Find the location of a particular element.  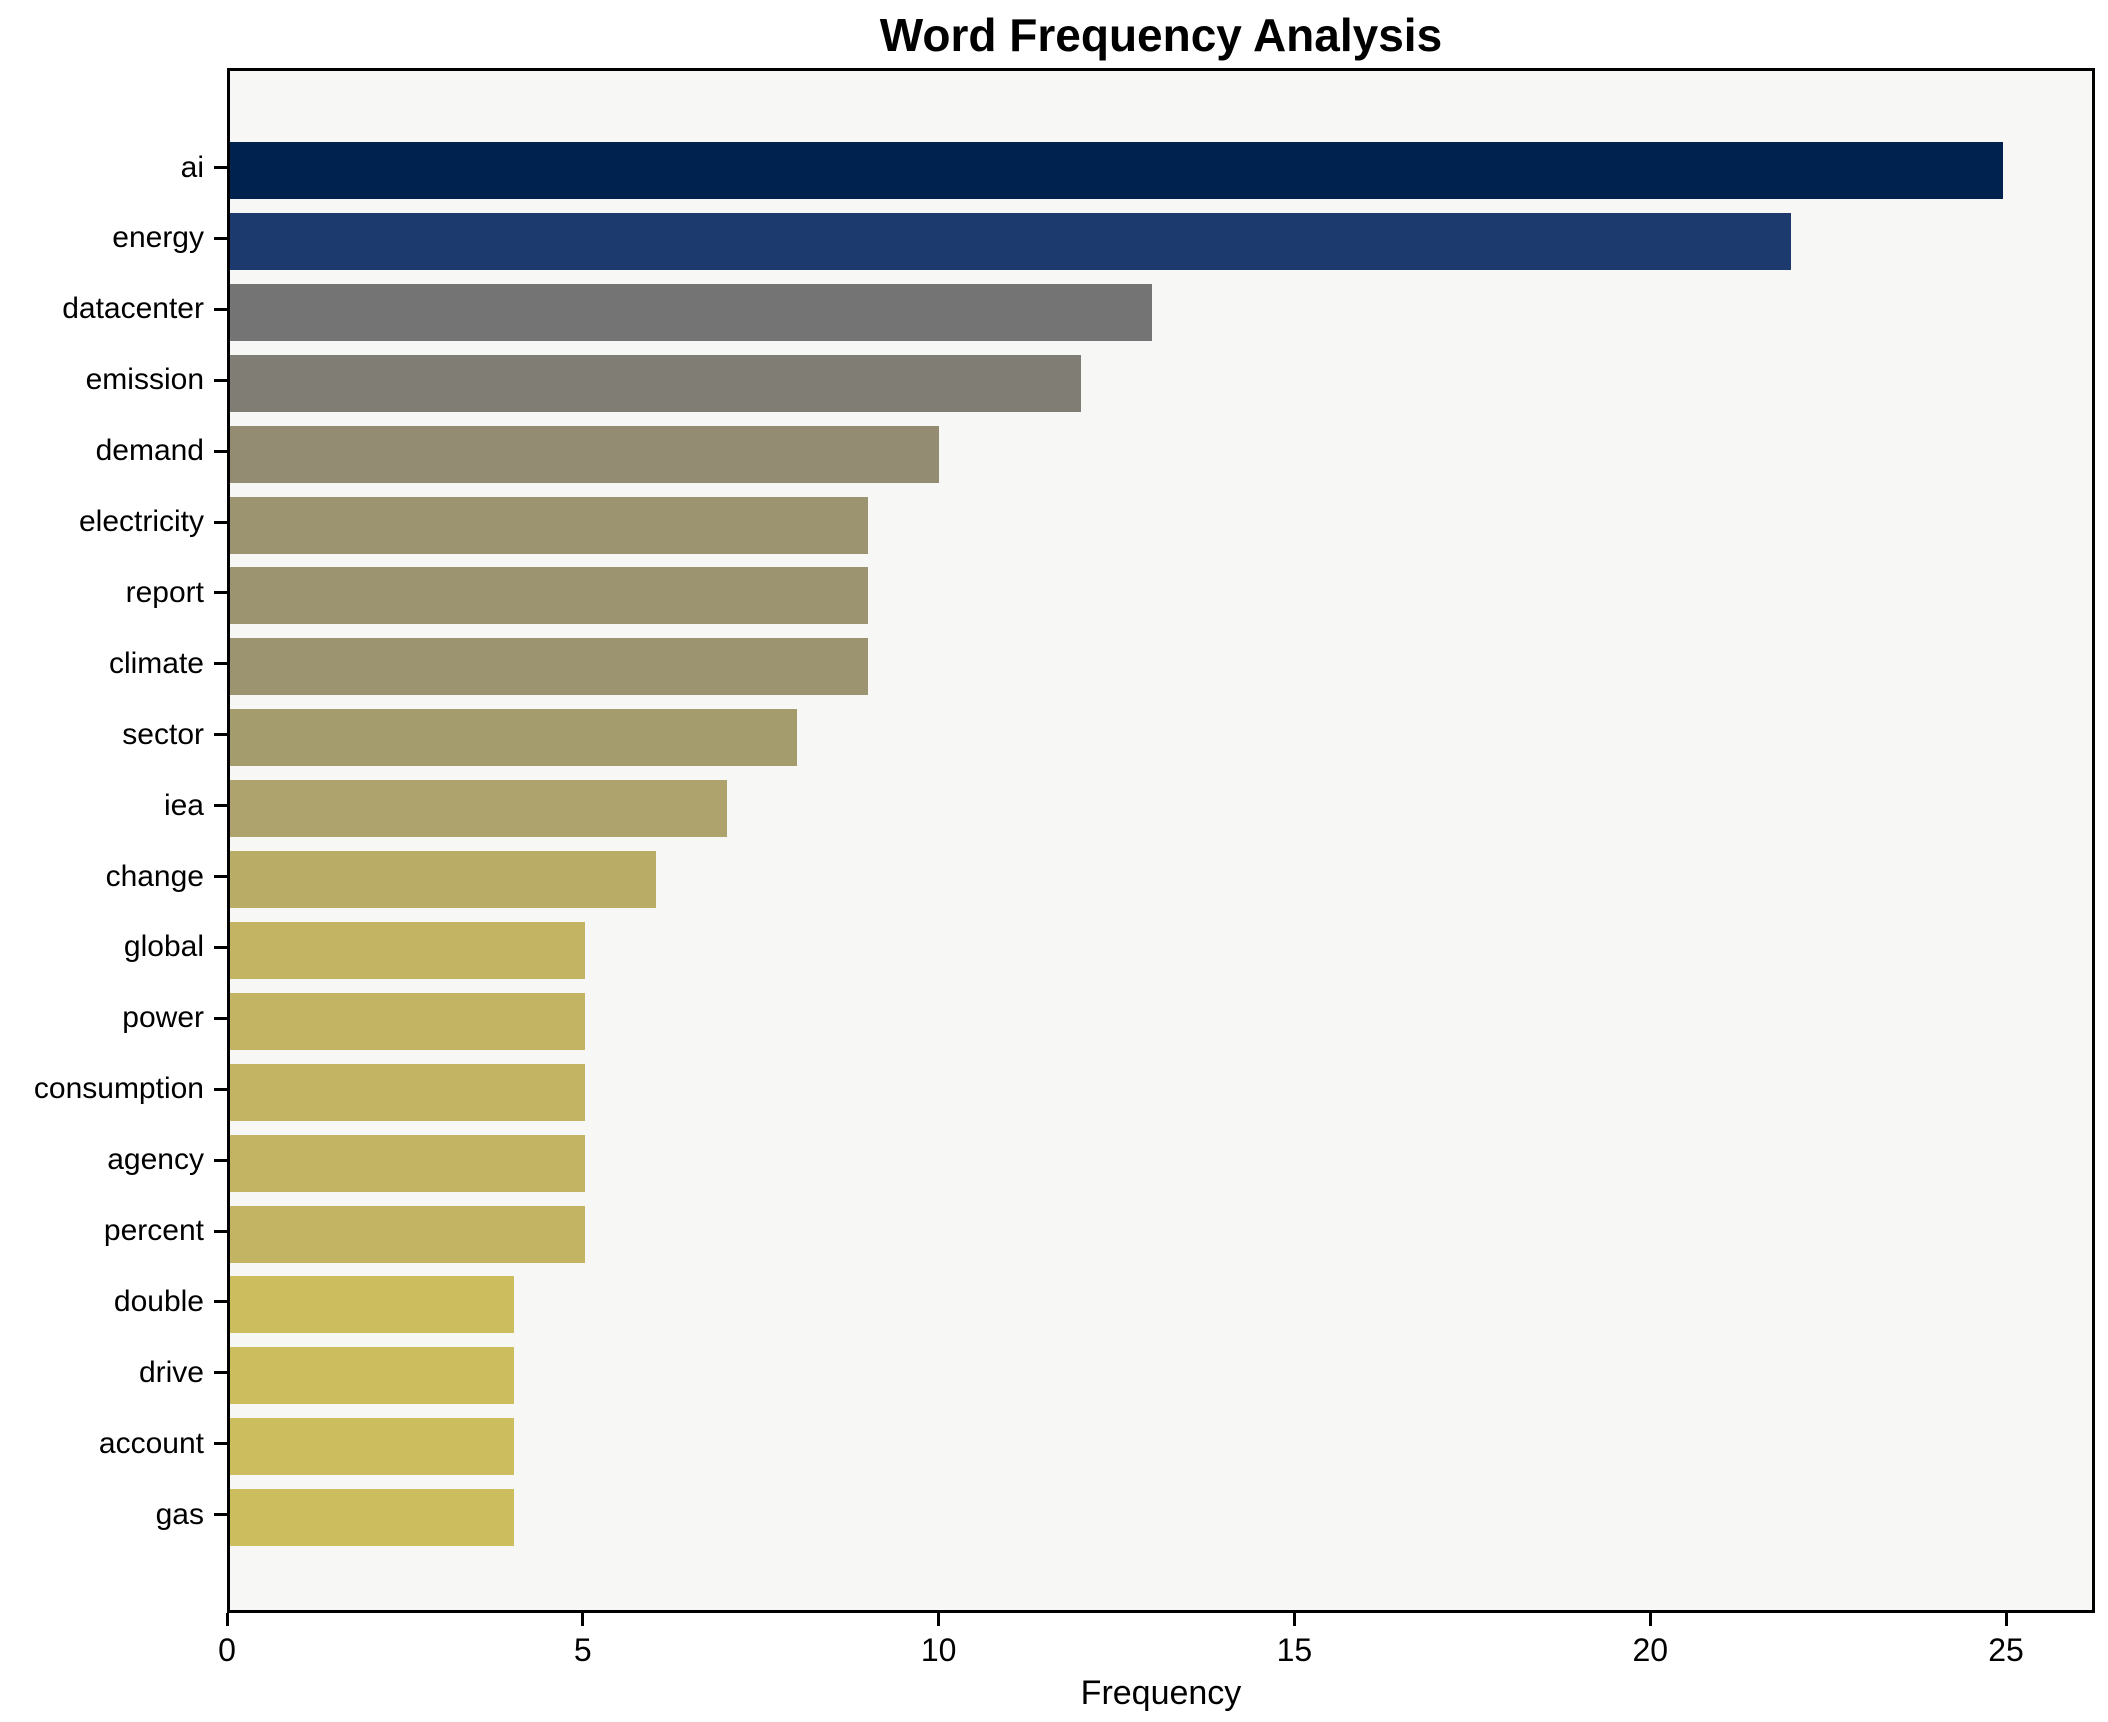

y-tick-label-drive: drive is located at coordinates (171, 1372).